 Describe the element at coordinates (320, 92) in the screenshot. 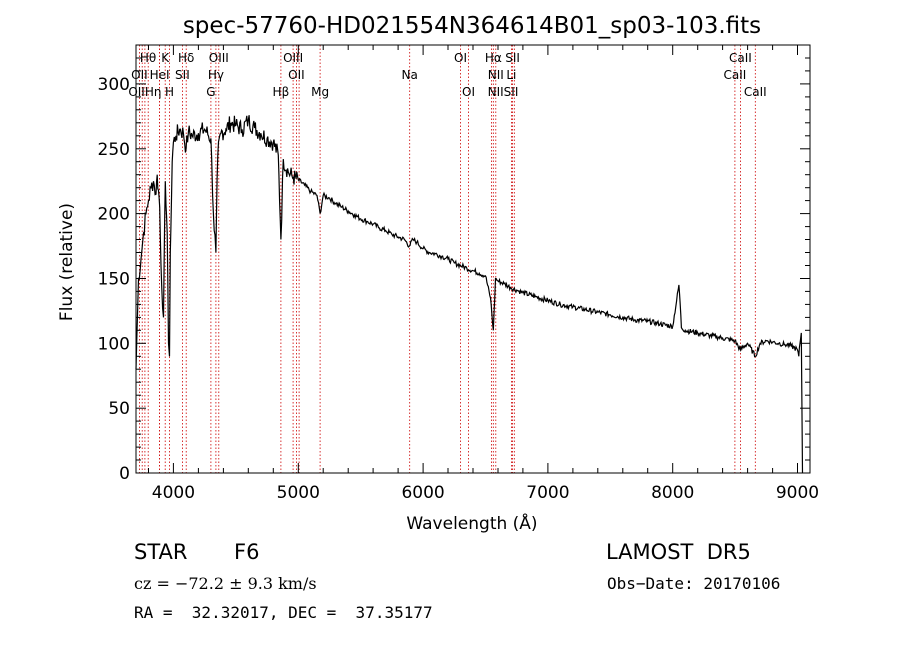

I see `marker-label: Mg` at that location.